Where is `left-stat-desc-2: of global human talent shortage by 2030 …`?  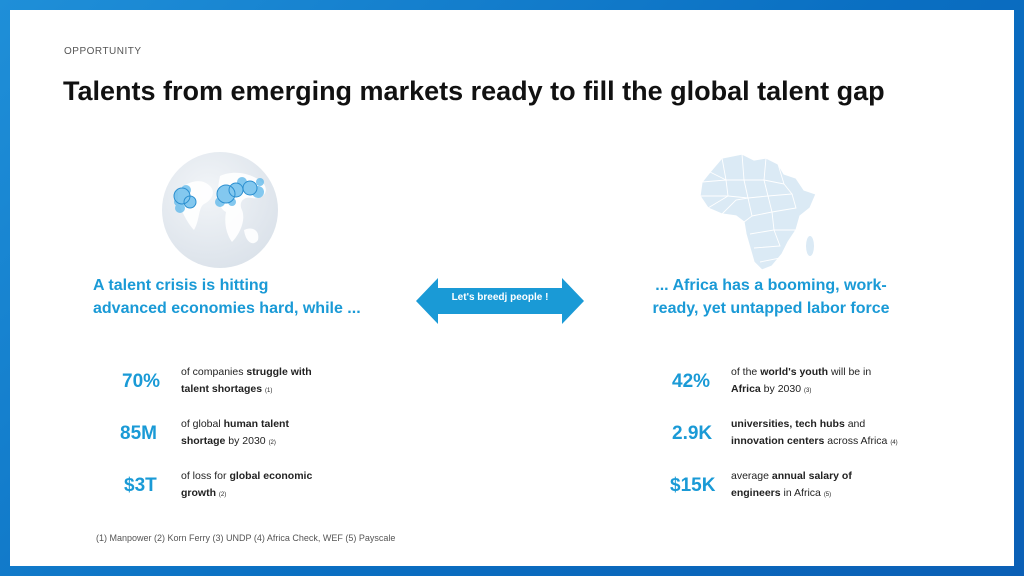 left-stat-desc-2: of global human talent shortage by 2030 … is located at coordinates (235, 432).